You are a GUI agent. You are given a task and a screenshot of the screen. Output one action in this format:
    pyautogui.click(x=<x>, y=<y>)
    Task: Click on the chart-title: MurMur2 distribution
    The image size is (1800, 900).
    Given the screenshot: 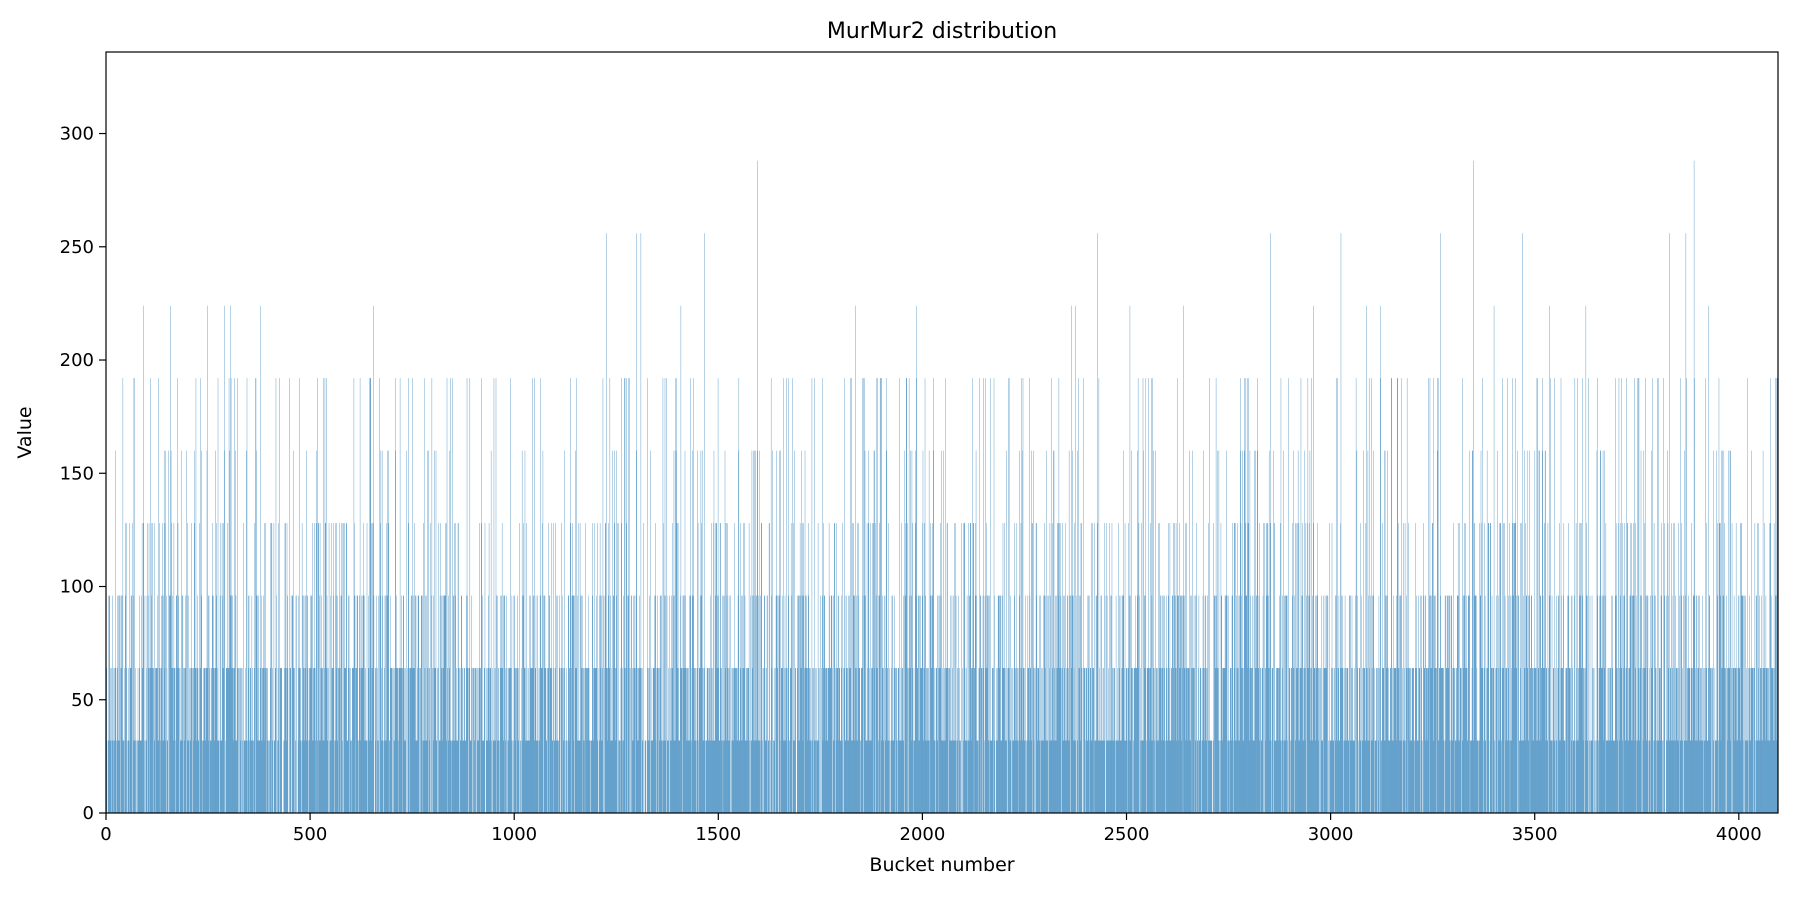 What is the action you would take?
    pyautogui.click(x=942, y=31)
    